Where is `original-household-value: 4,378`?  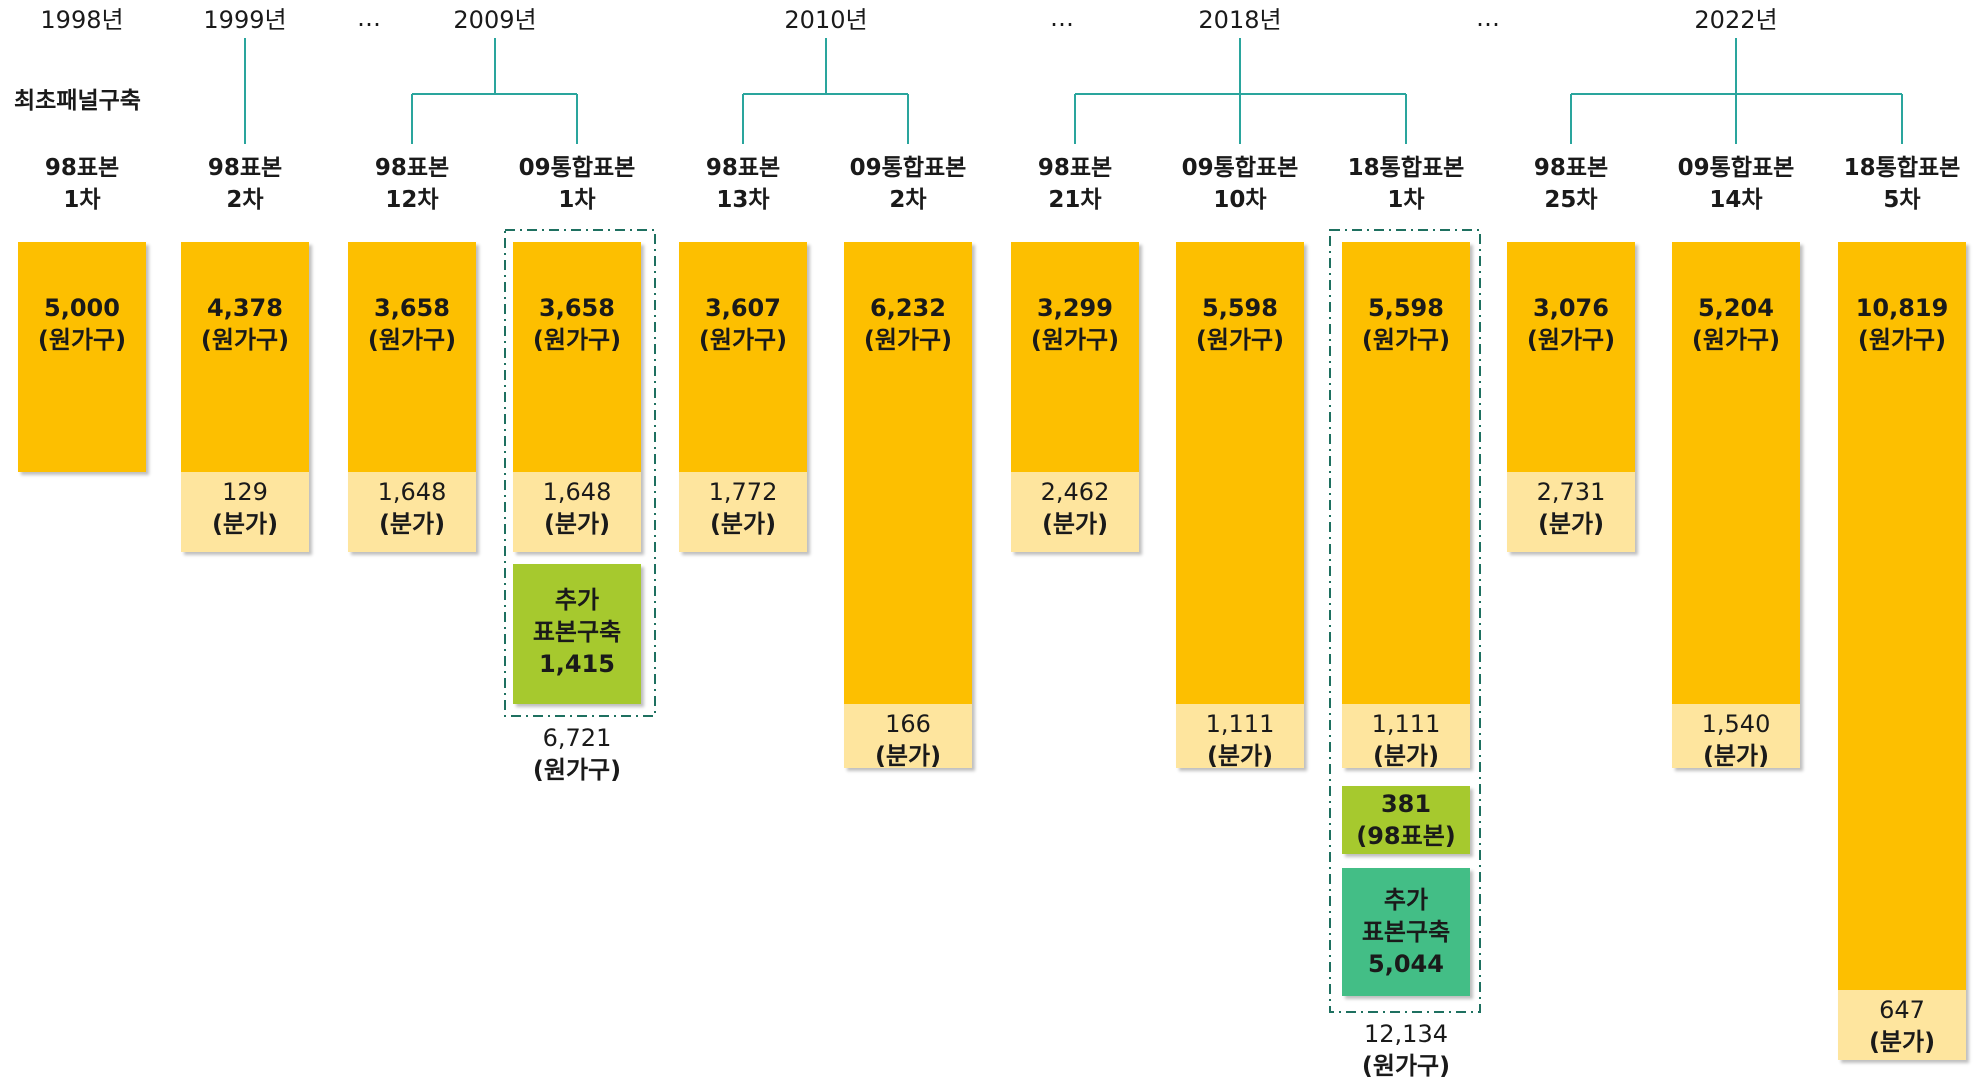 original-household-value: 4,378 is located at coordinates (245, 308).